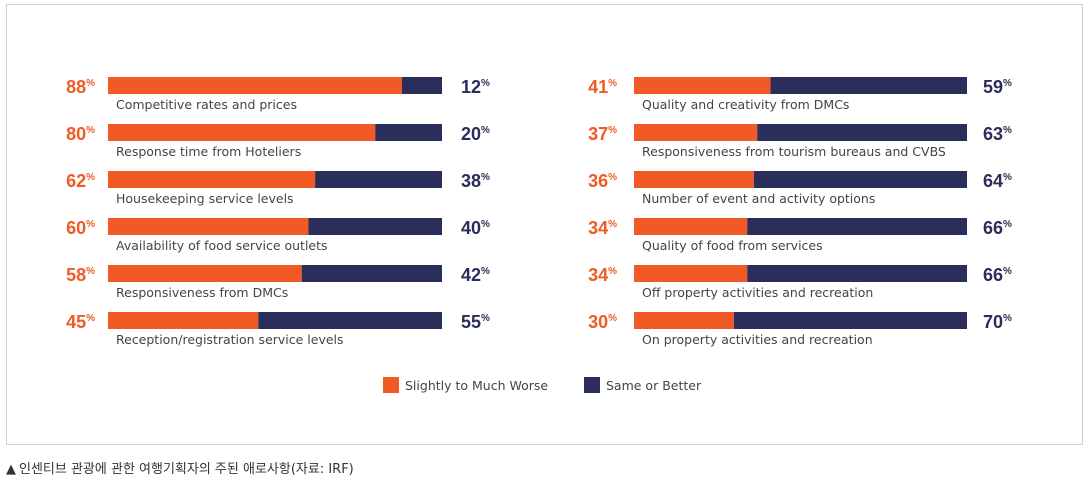 The width and height of the screenshot is (1090, 480). I want to click on value-label-better: 20%, so click(475, 134).